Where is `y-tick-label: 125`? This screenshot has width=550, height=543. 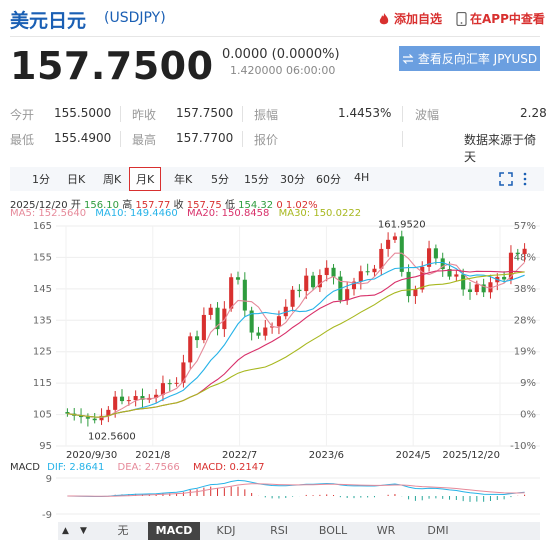
y-tick-label: 125 is located at coordinates (42, 352).